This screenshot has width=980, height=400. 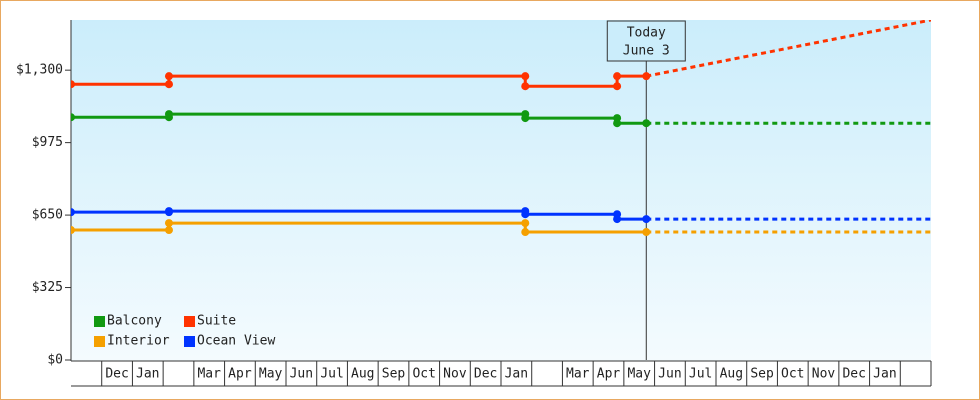 What do you see at coordinates (138, 341) in the screenshot?
I see `legend-label: Interior` at bounding box center [138, 341].